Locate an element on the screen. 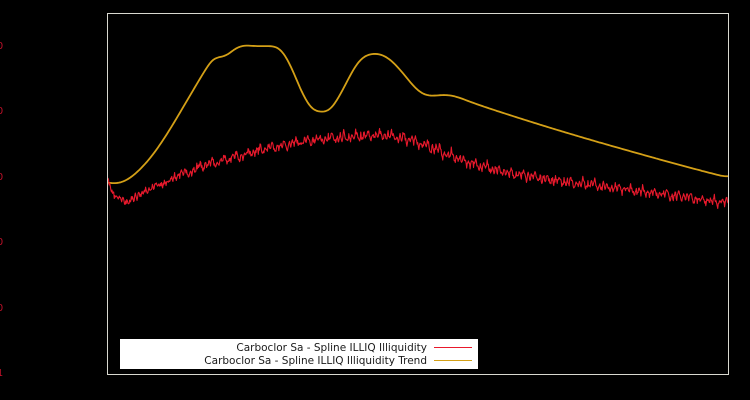  y-axis-tick-label: 100 is located at coordinates (1, 308).